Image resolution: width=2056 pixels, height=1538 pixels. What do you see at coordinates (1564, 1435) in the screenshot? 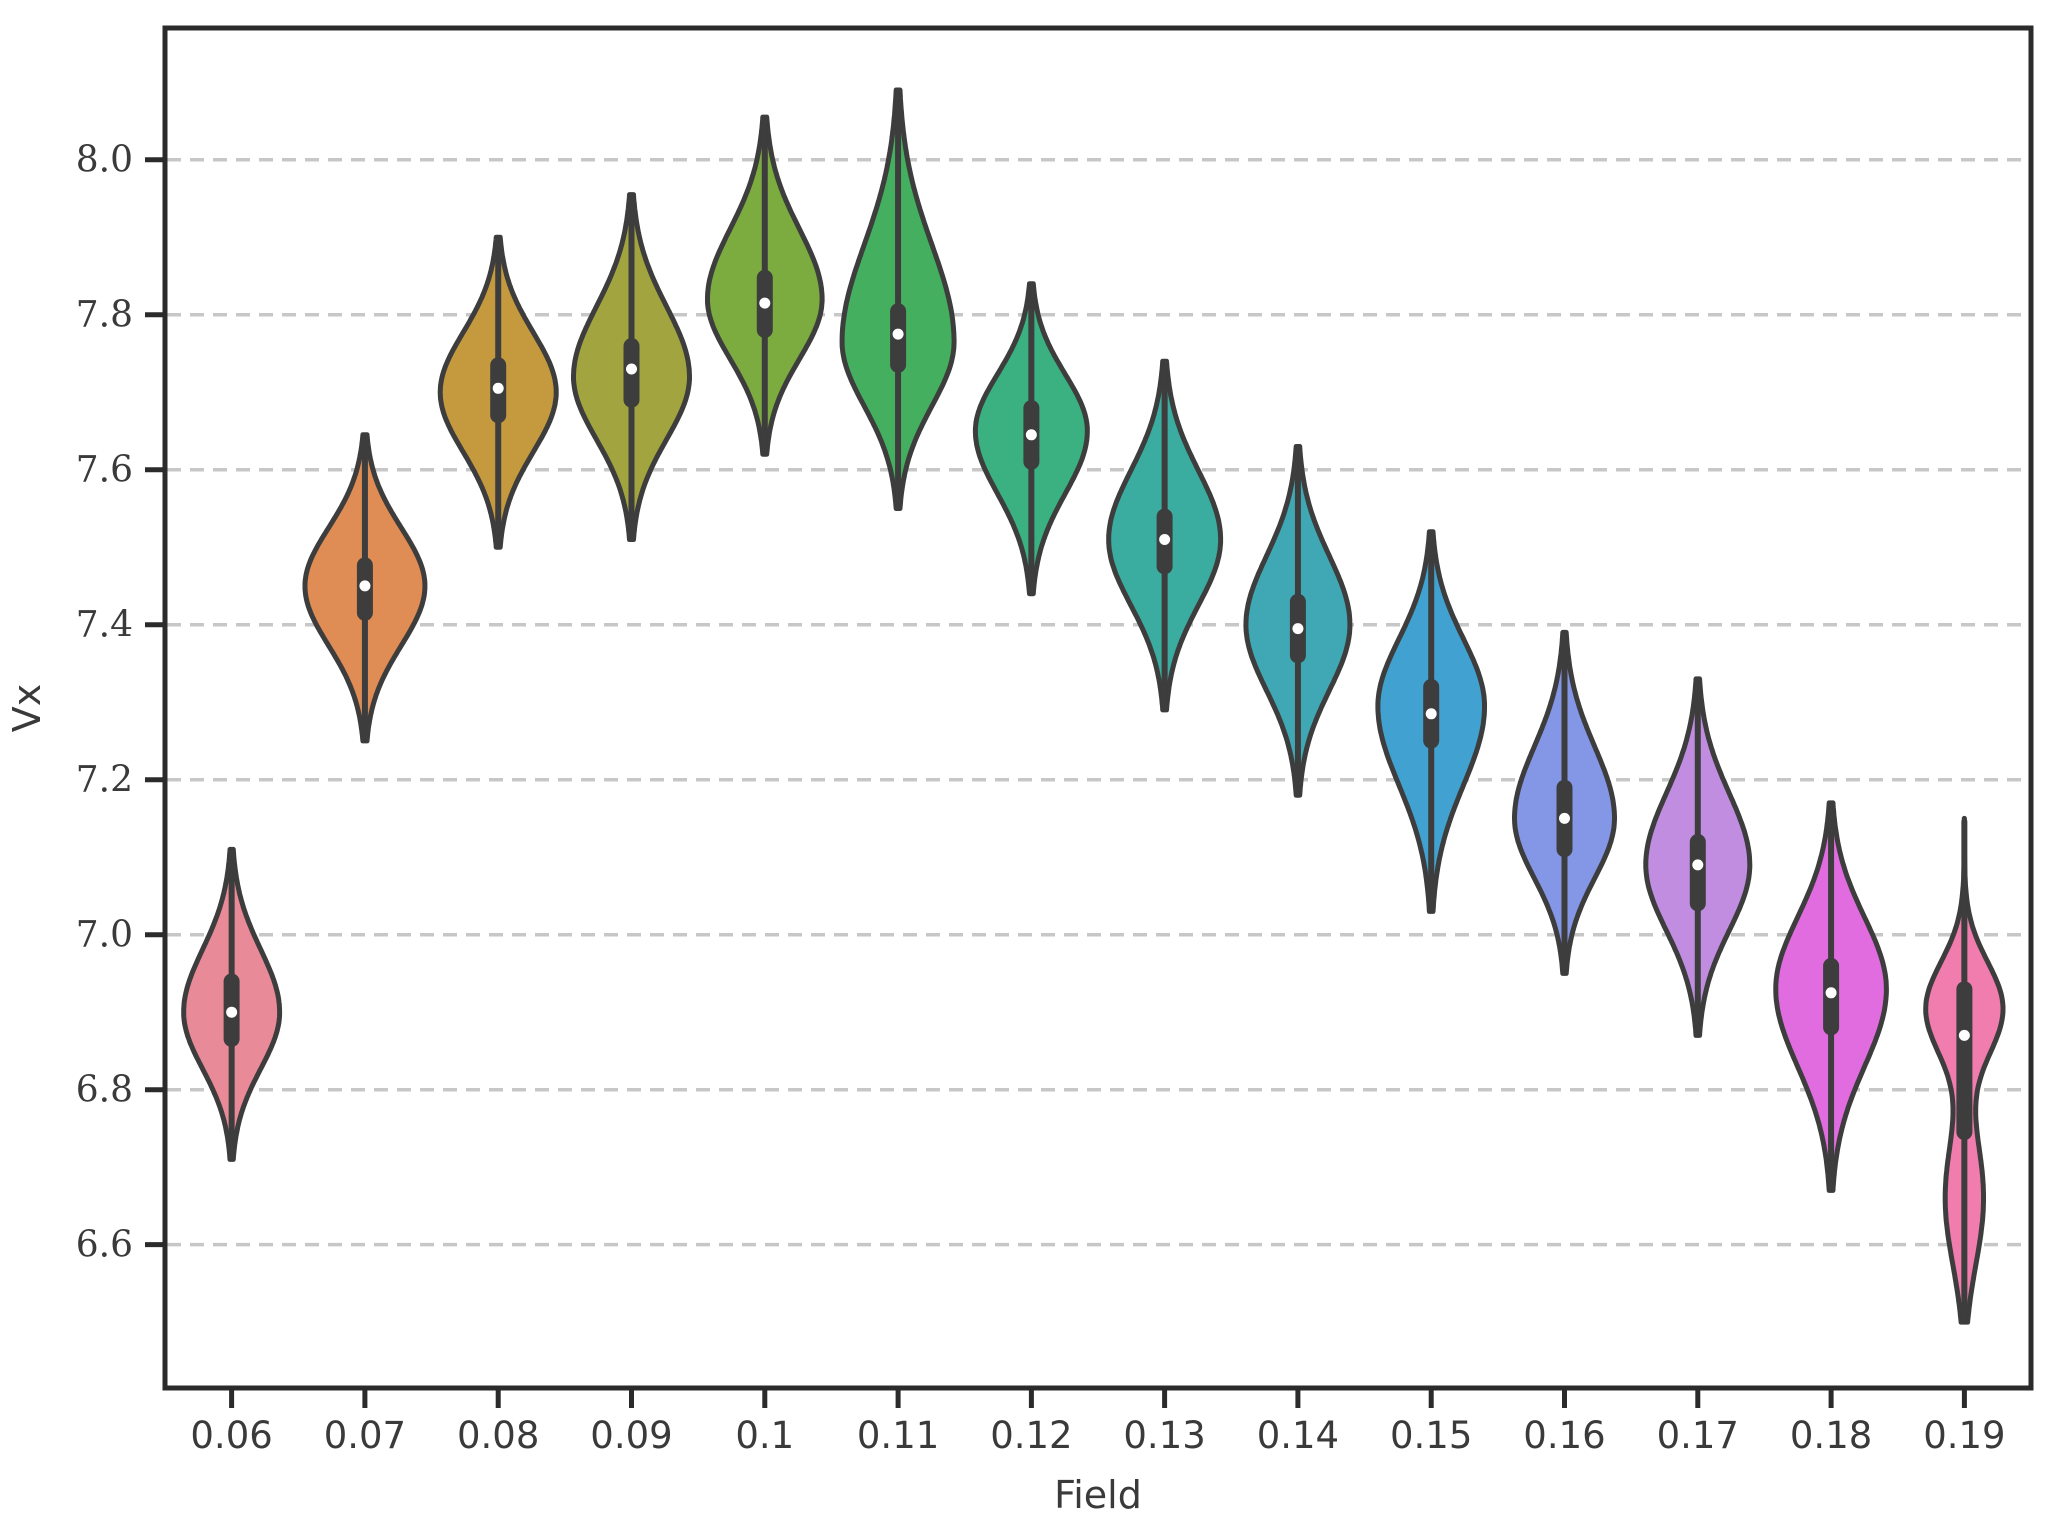
I see `x-tick-label: 0.16` at bounding box center [1564, 1435].